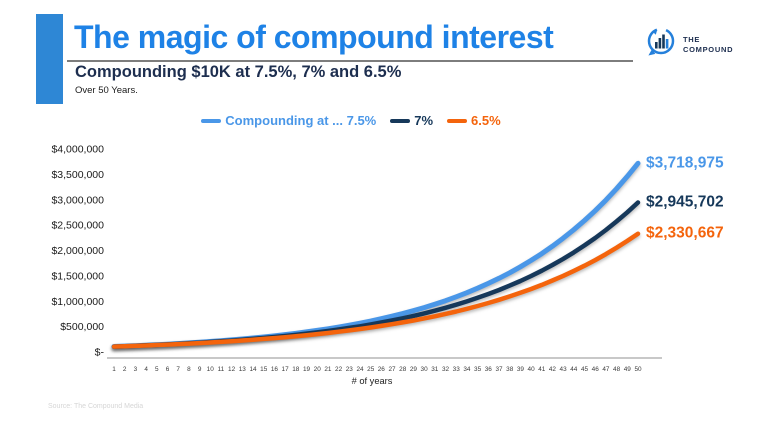 The image size is (768, 432). I want to click on series-end-label-7.5%: $3,718,975, so click(685, 162).